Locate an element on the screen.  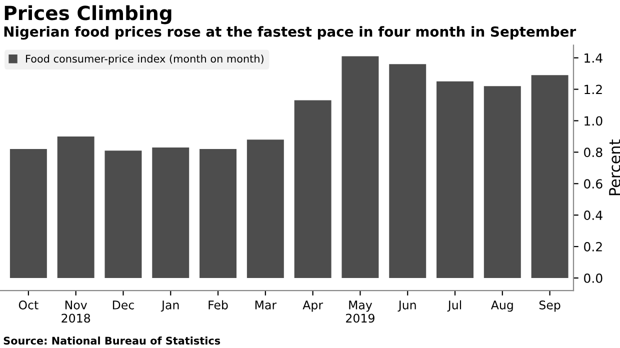
x-tick-label: Jun is located at coordinates (407, 306).